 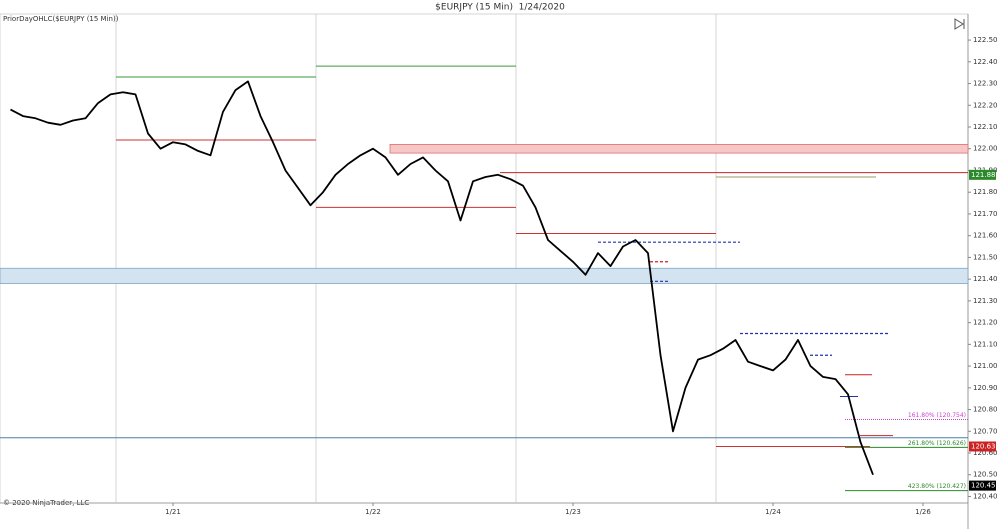 I want to click on y-tick-label: 121.10, so click(x=985, y=344).